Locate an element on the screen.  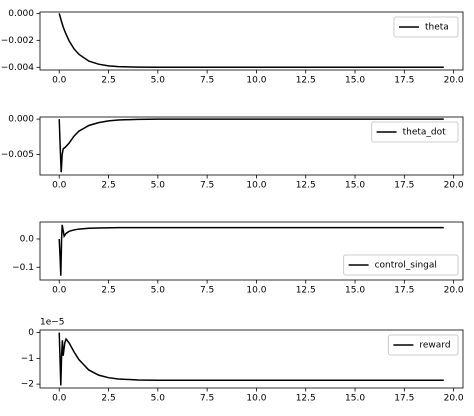
legend-label: theta_dot is located at coordinates (425, 133).